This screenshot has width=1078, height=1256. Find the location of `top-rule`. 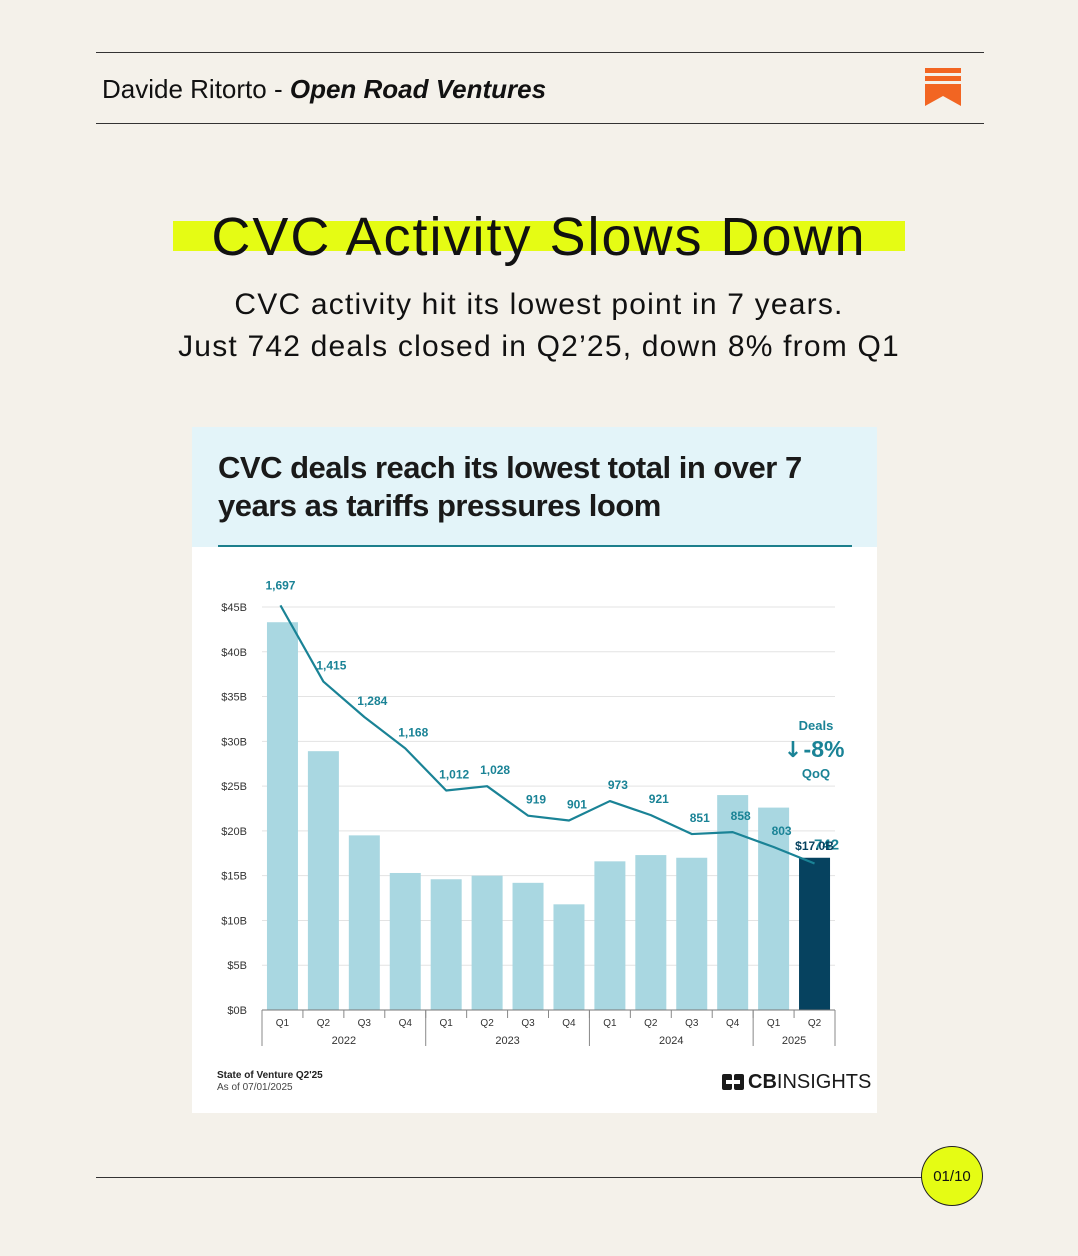

top-rule is located at coordinates (540, 52).